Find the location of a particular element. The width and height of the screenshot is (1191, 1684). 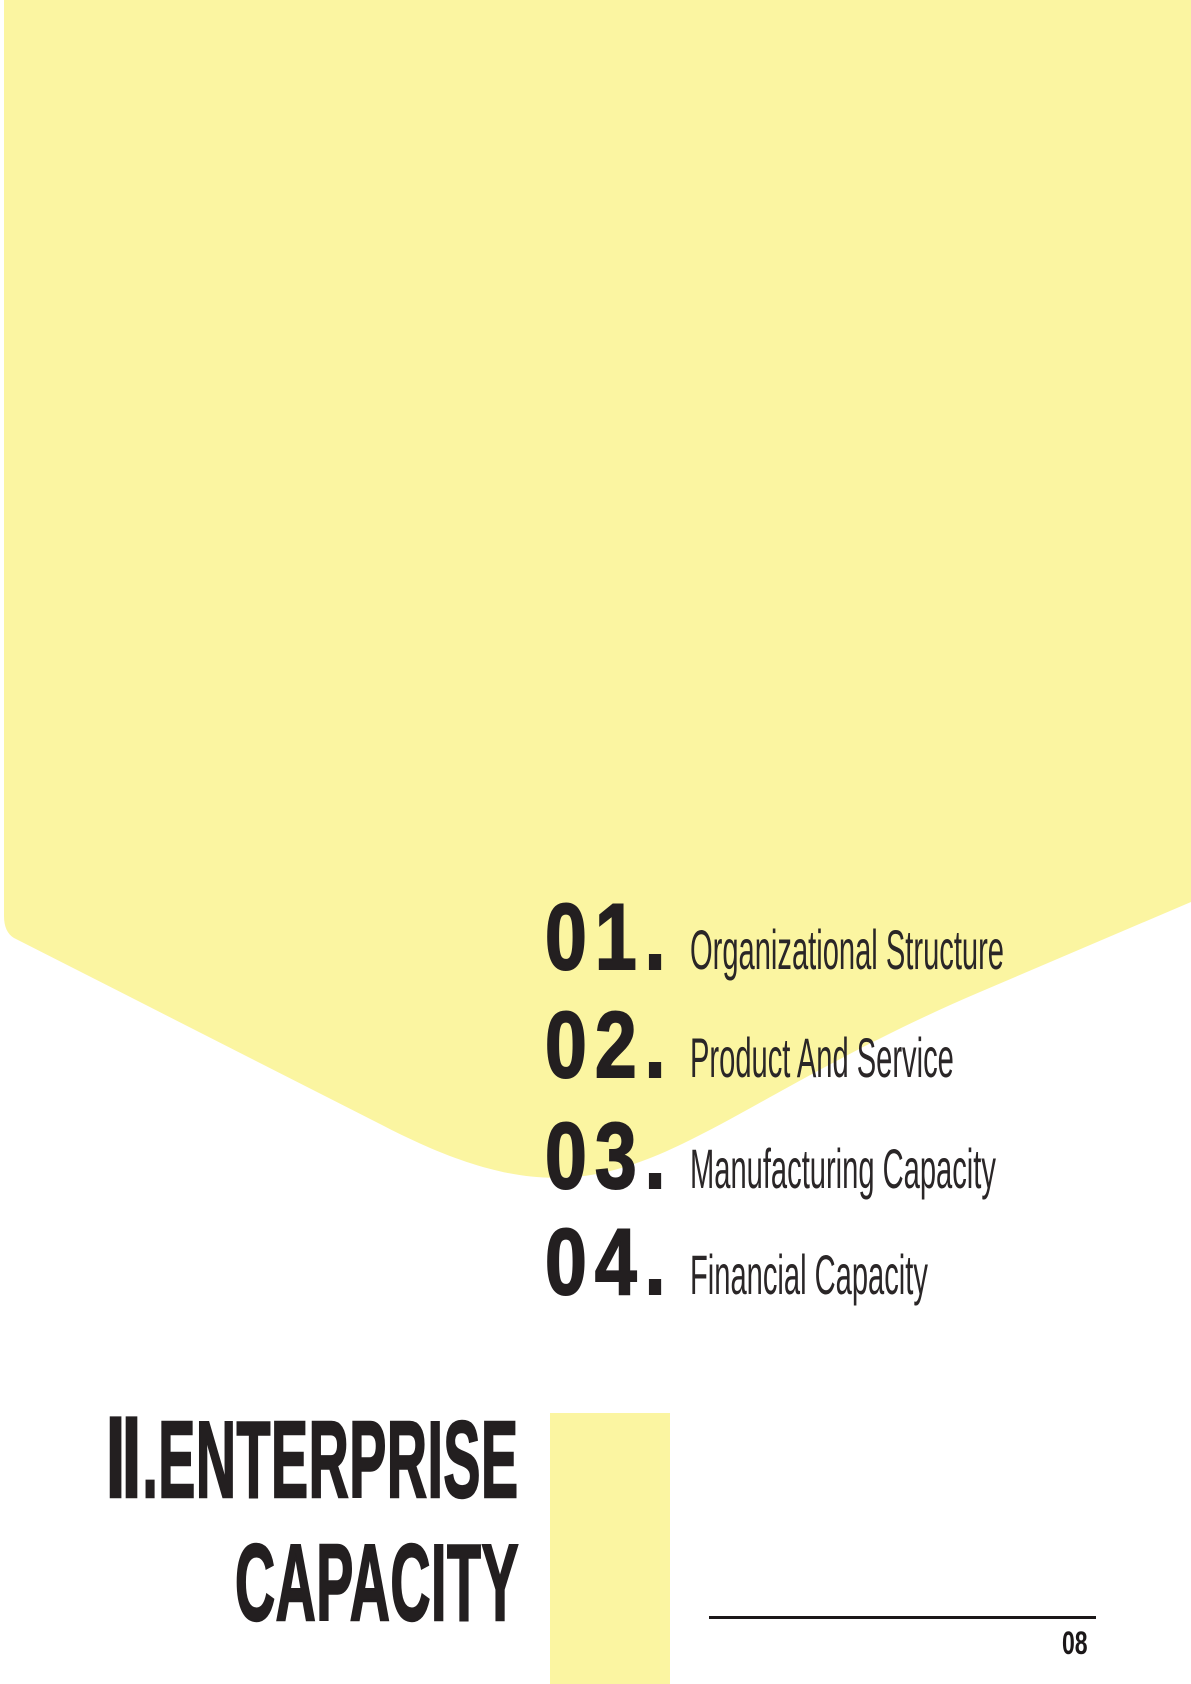

toc-item-03: 03. Manufacturing Capacity is located at coordinates (854, 1156).